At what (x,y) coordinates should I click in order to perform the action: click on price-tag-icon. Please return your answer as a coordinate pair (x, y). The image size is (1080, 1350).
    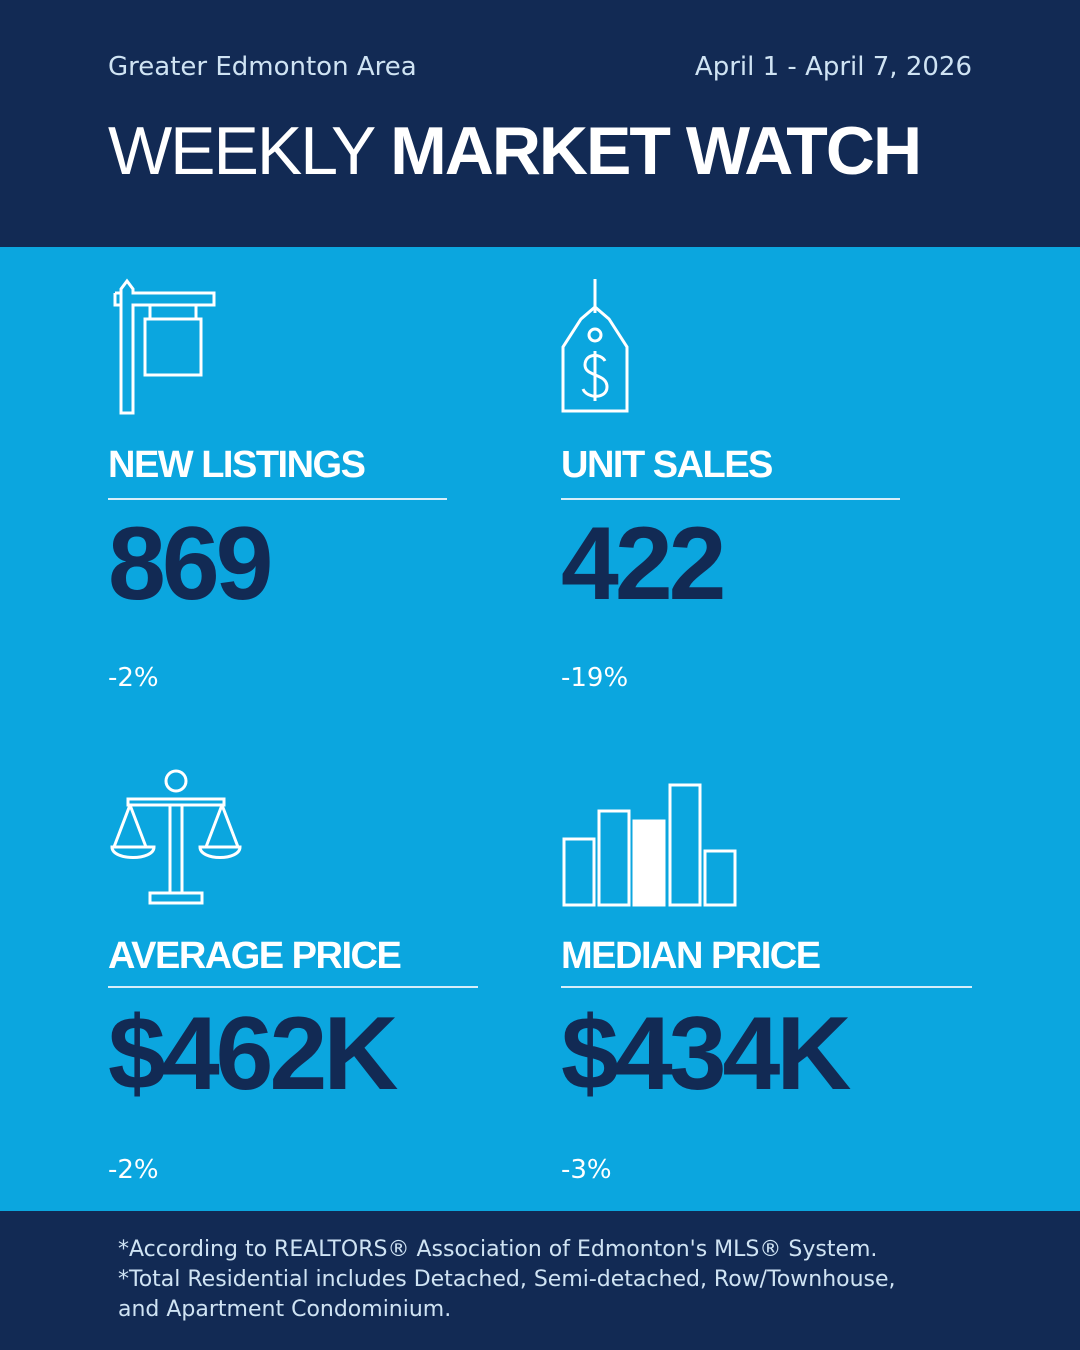
    Looking at the image, I should click on (596, 347).